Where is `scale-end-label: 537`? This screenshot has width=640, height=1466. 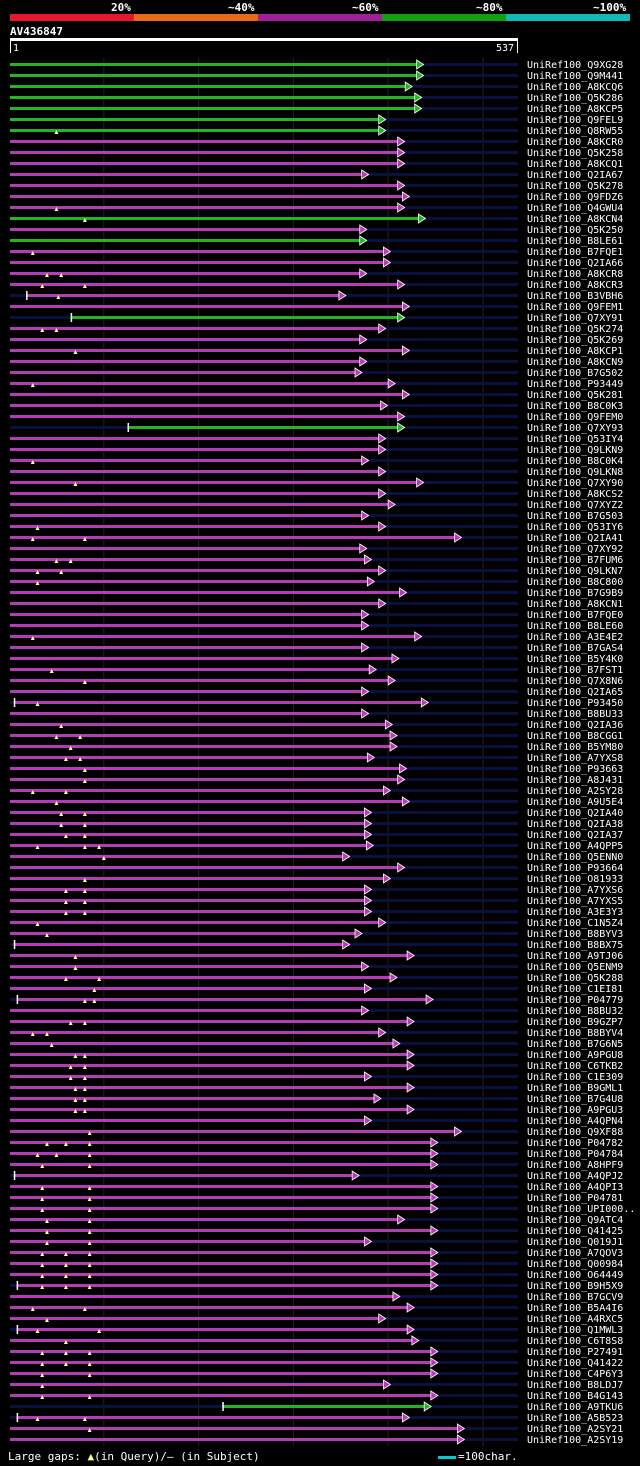
scale-end-label: 537 is located at coordinates (505, 48).